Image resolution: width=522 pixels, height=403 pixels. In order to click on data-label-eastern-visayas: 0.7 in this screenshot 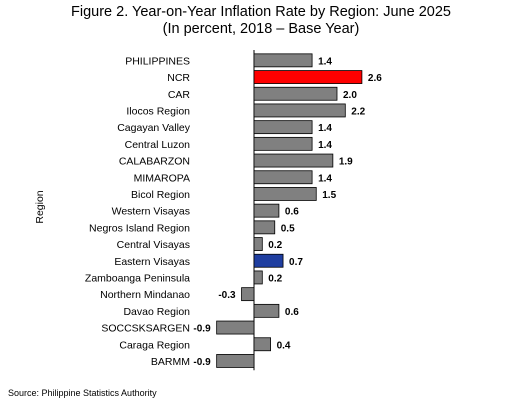, I will do `click(296, 262)`.